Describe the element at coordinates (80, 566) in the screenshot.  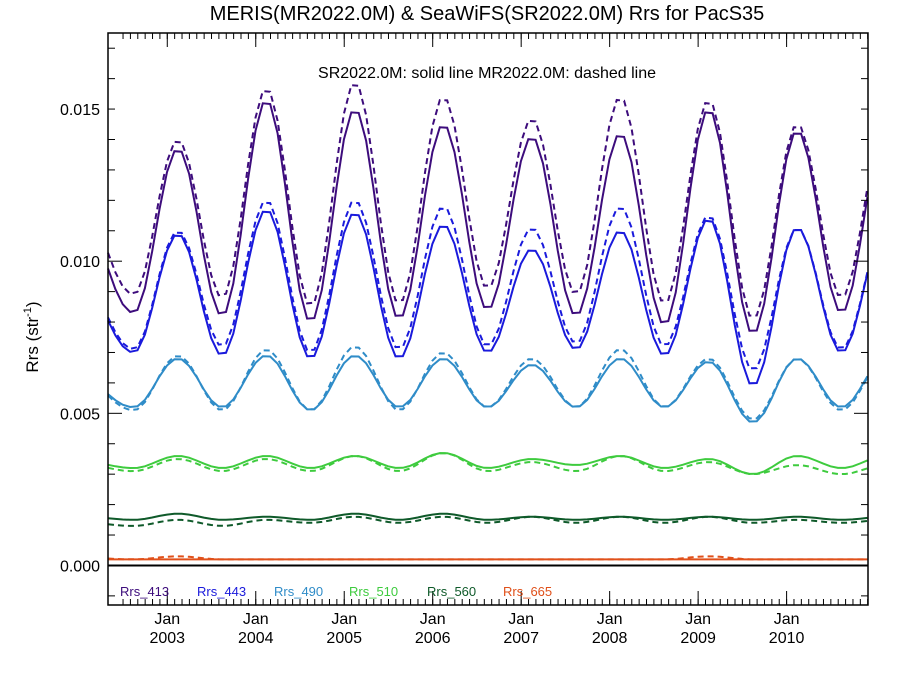
I see `y-tick-label: 0.000` at that location.